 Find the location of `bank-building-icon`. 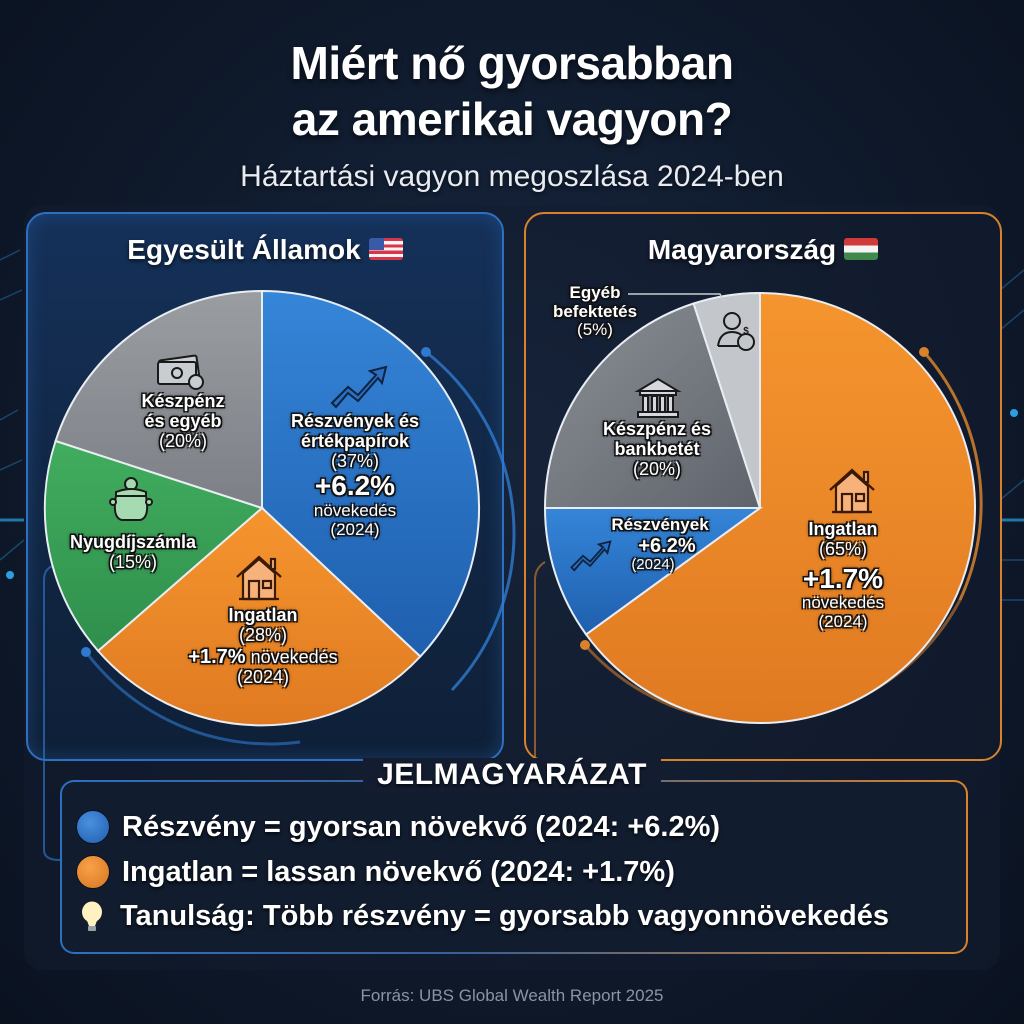

bank-building-icon is located at coordinates (658, 397).